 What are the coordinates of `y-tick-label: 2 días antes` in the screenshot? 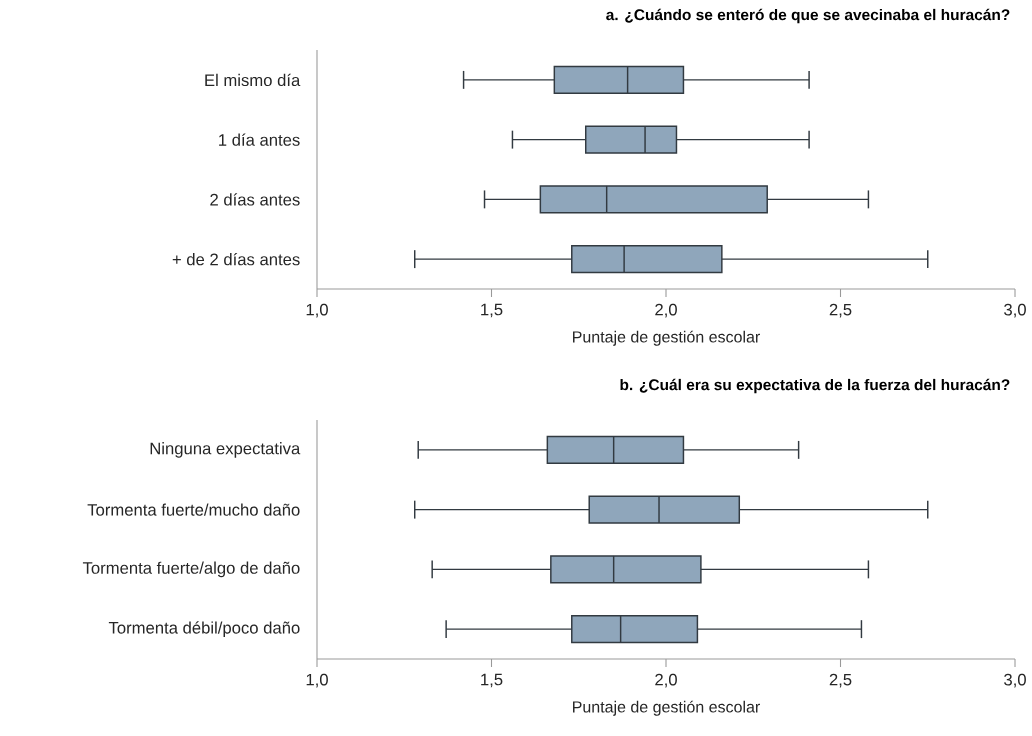 It's located at (255, 199).